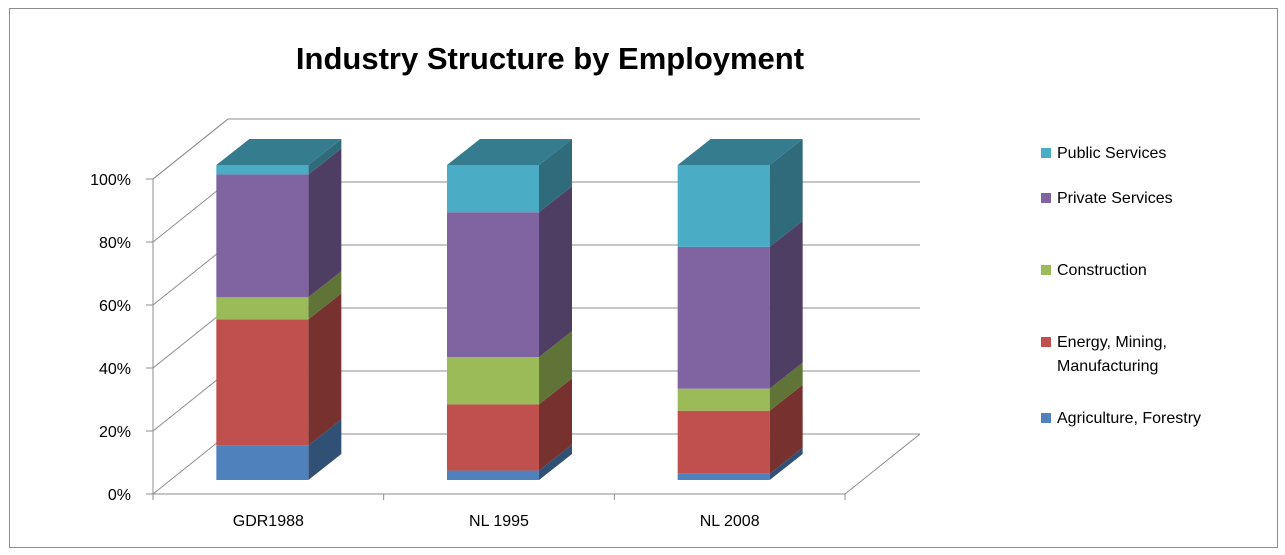 This screenshot has width=1285, height=555. Describe the element at coordinates (110, 180) in the screenshot. I see `y-tick-label: 100%` at that location.